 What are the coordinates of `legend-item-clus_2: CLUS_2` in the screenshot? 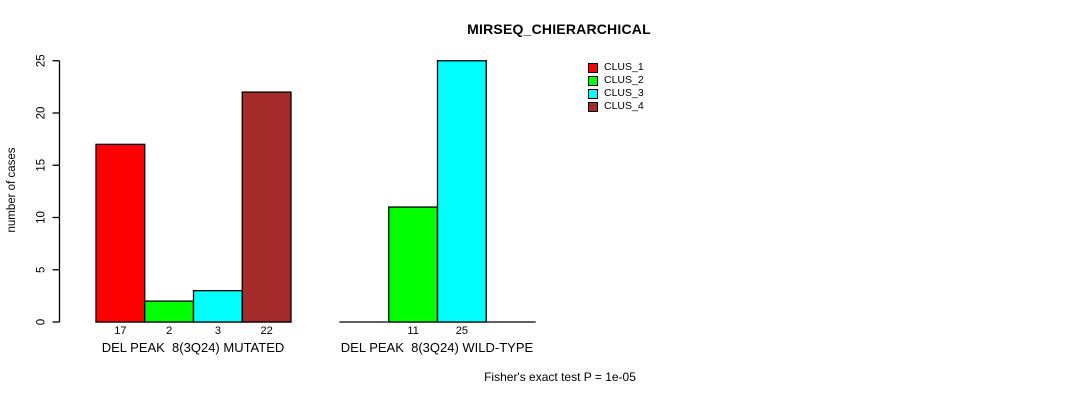 It's located at (616, 80).